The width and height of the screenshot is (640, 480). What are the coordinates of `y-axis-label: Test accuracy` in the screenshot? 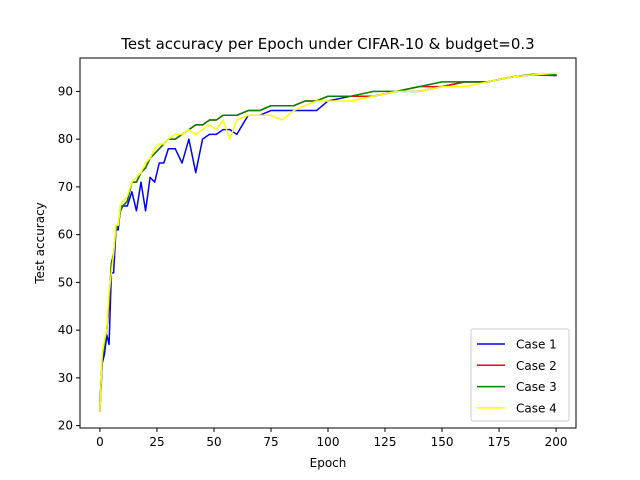 It's located at (40, 243).